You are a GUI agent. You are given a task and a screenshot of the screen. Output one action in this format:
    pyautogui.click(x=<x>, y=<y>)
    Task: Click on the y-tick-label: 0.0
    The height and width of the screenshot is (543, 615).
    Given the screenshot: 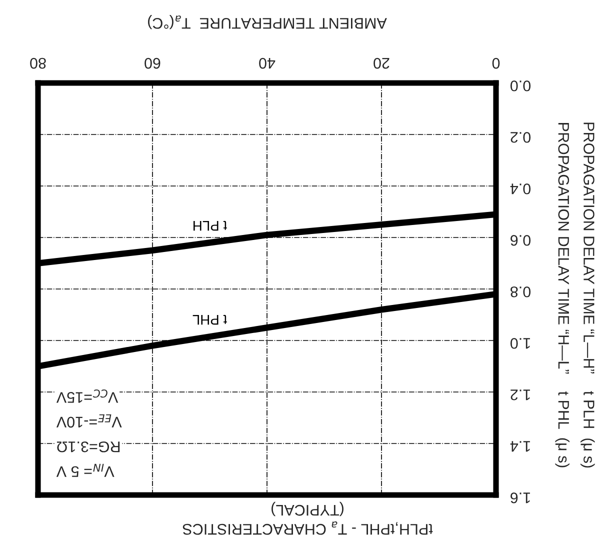 What is the action you would take?
    pyautogui.click(x=520, y=86)
    